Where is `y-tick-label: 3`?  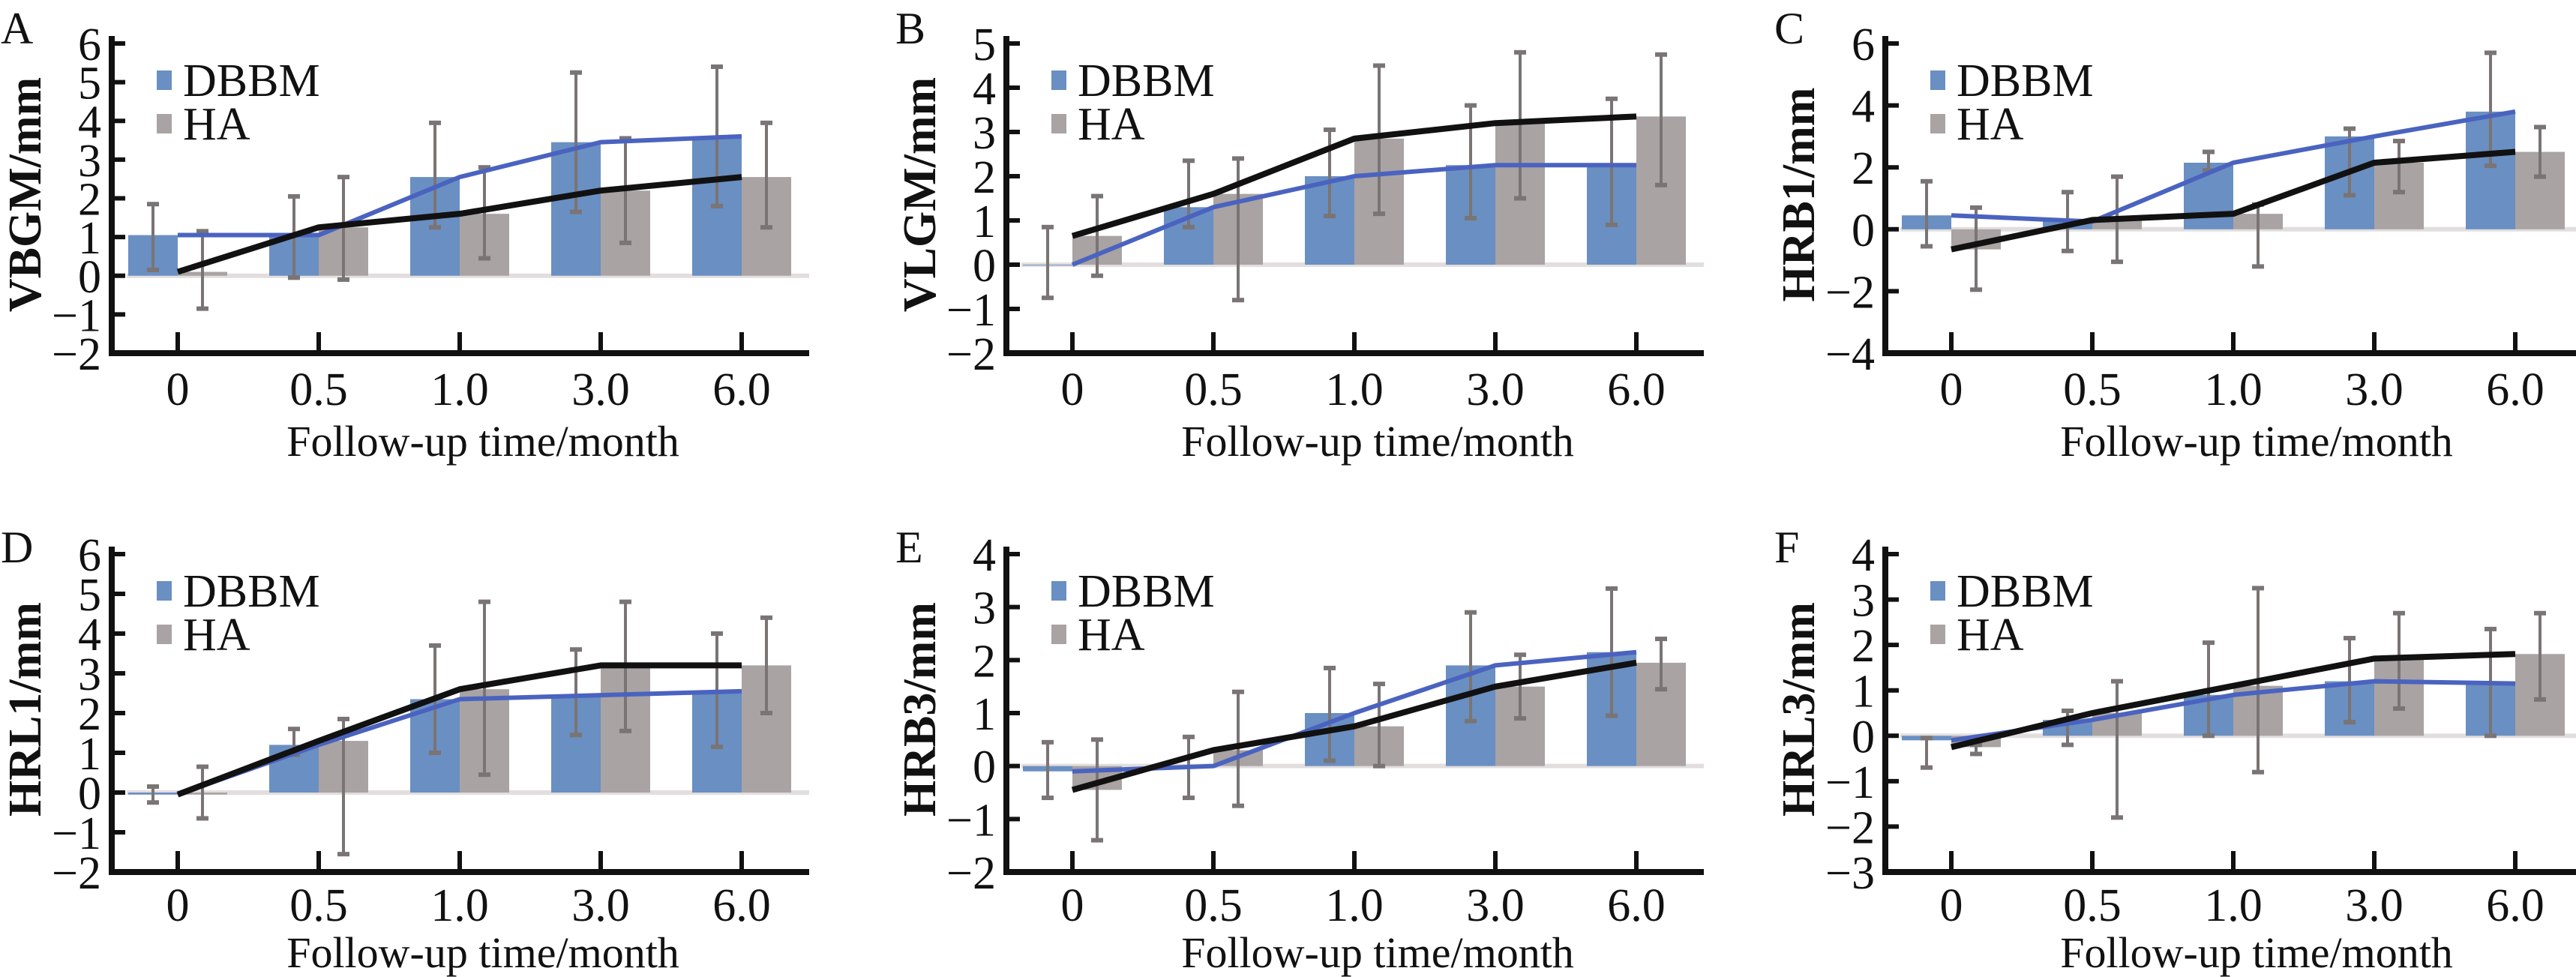 y-tick-label: 3 is located at coordinates (985, 608).